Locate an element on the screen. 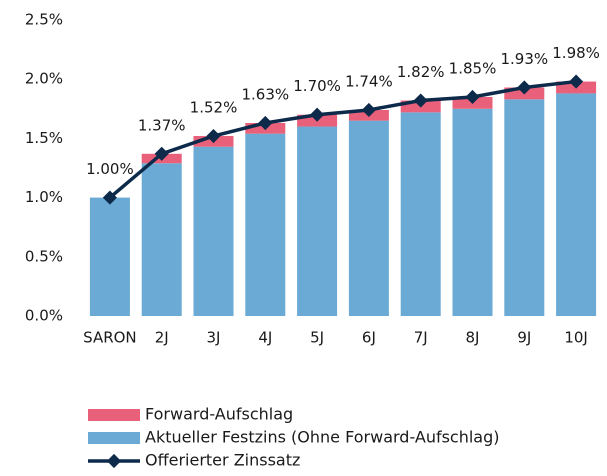 This screenshot has width=607, height=476. x-tick-label: 7J is located at coordinates (421, 338).